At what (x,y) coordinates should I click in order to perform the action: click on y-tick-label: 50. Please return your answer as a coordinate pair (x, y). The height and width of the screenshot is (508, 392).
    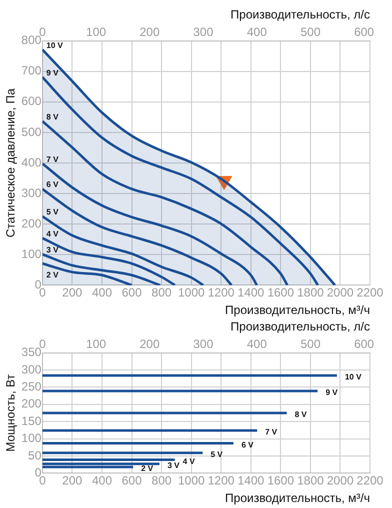
    Looking at the image, I should click on (35, 455).